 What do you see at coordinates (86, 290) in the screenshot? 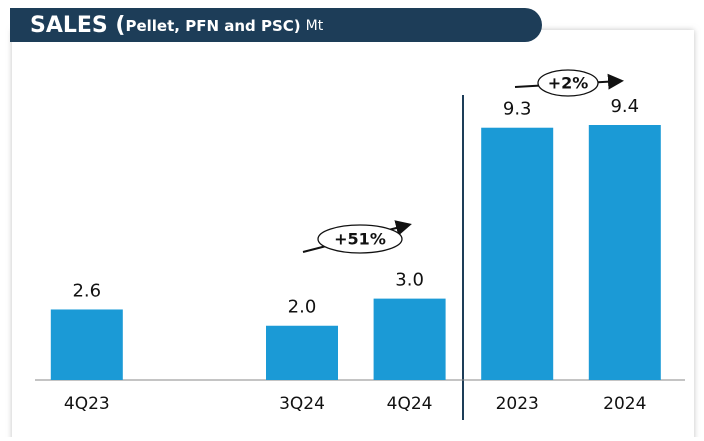
I see `value-label: 2.6` at bounding box center [86, 290].